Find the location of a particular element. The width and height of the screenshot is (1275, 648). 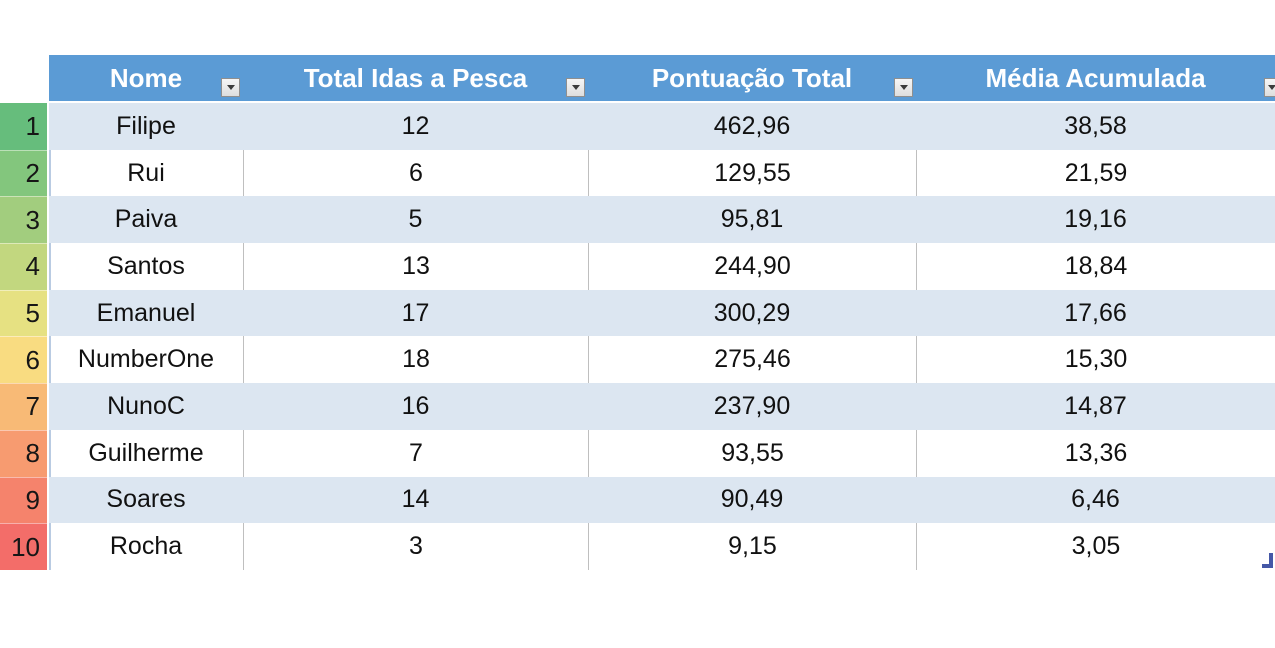

table-row: Santos 13 244,90 18,84 is located at coordinates (662, 266).